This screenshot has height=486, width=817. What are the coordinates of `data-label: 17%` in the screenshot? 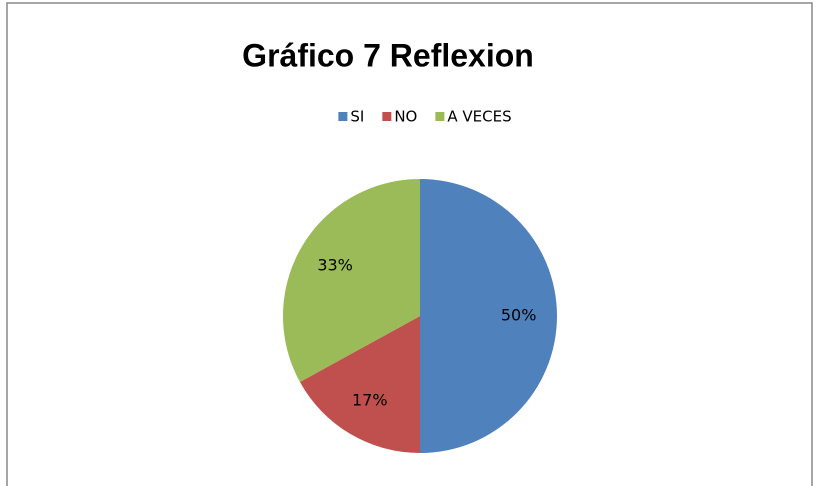 It's located at (370, 399).